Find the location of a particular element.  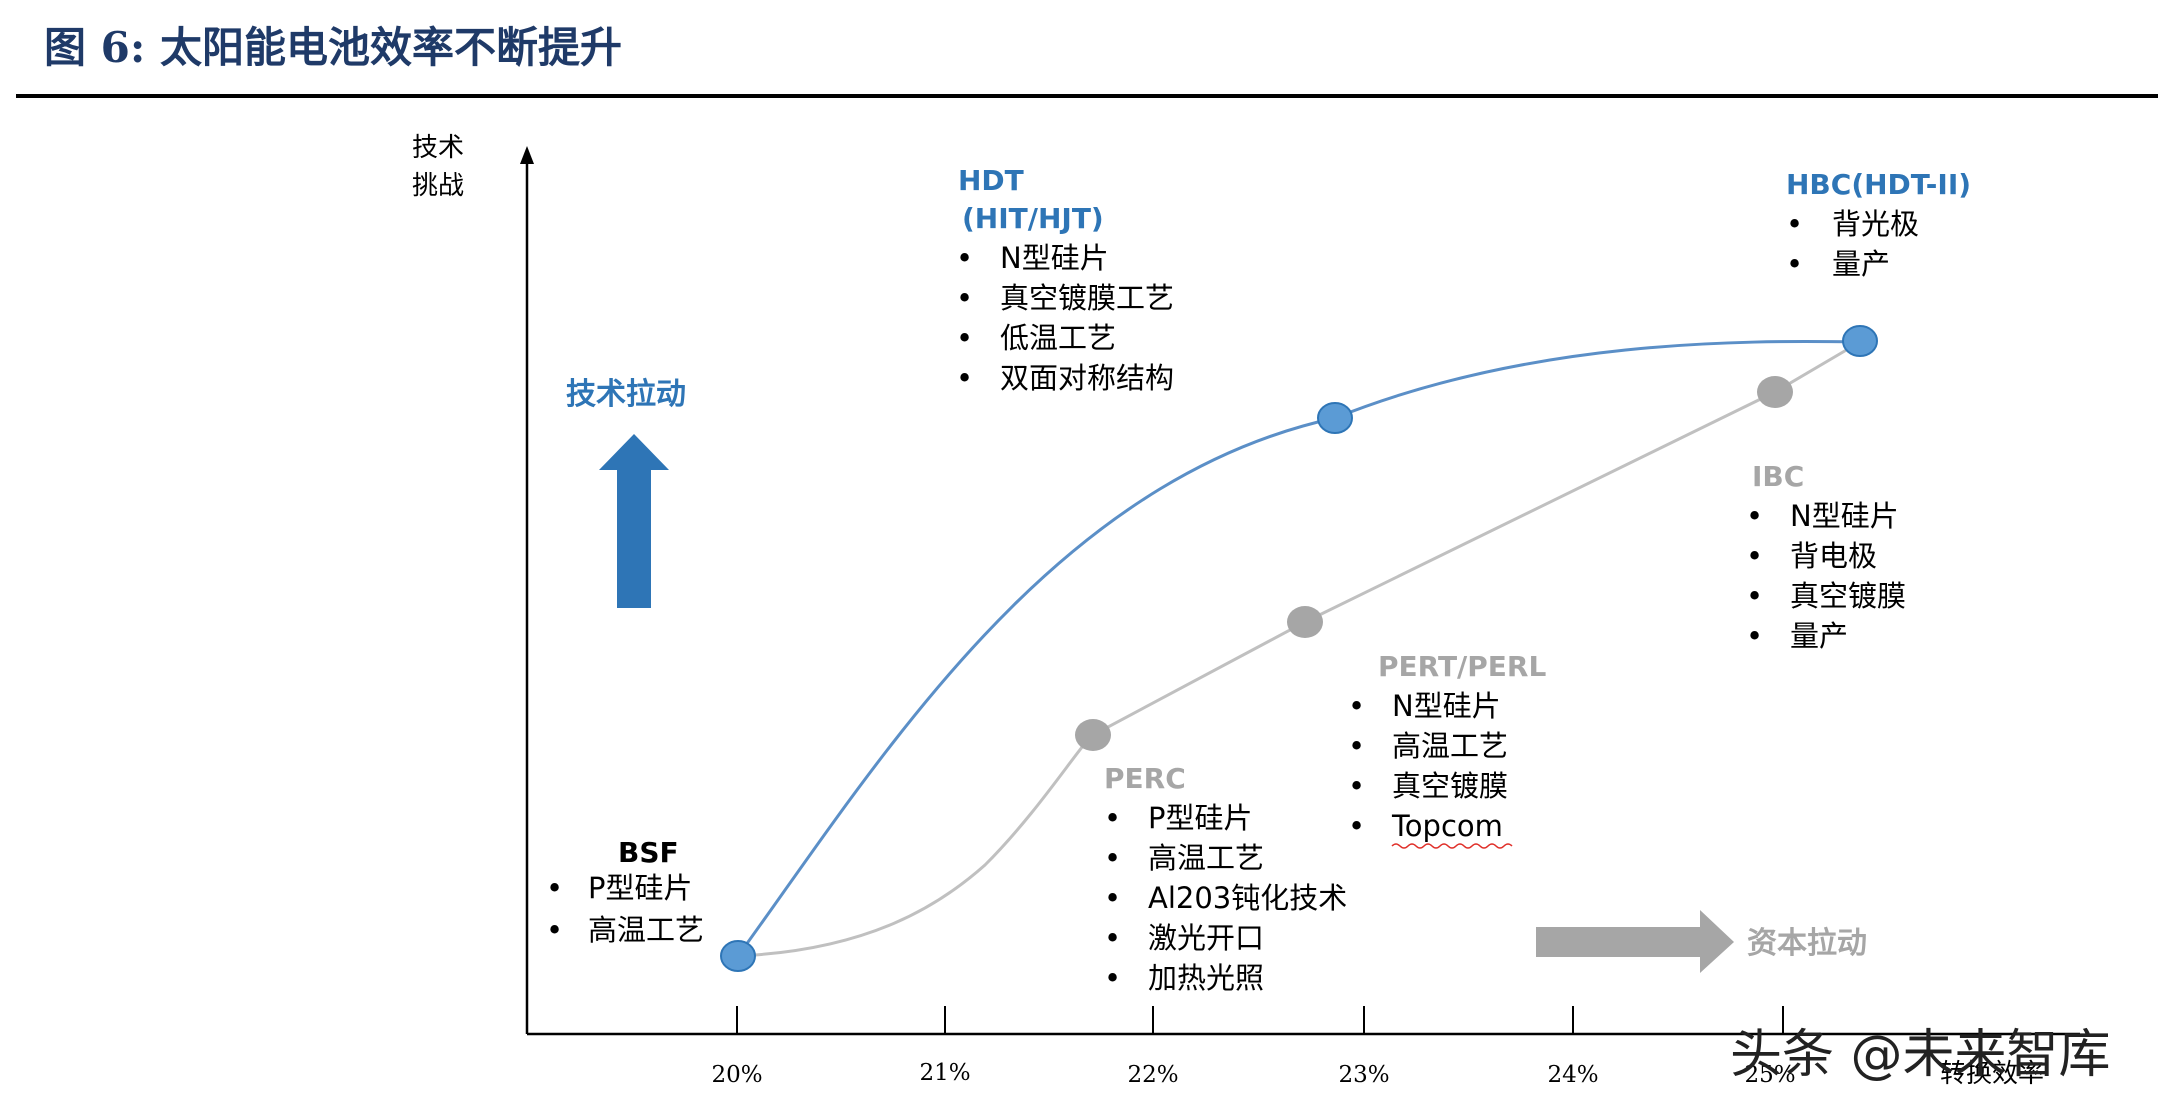

bsf-title: BSF is located at coordinates (648, 852).